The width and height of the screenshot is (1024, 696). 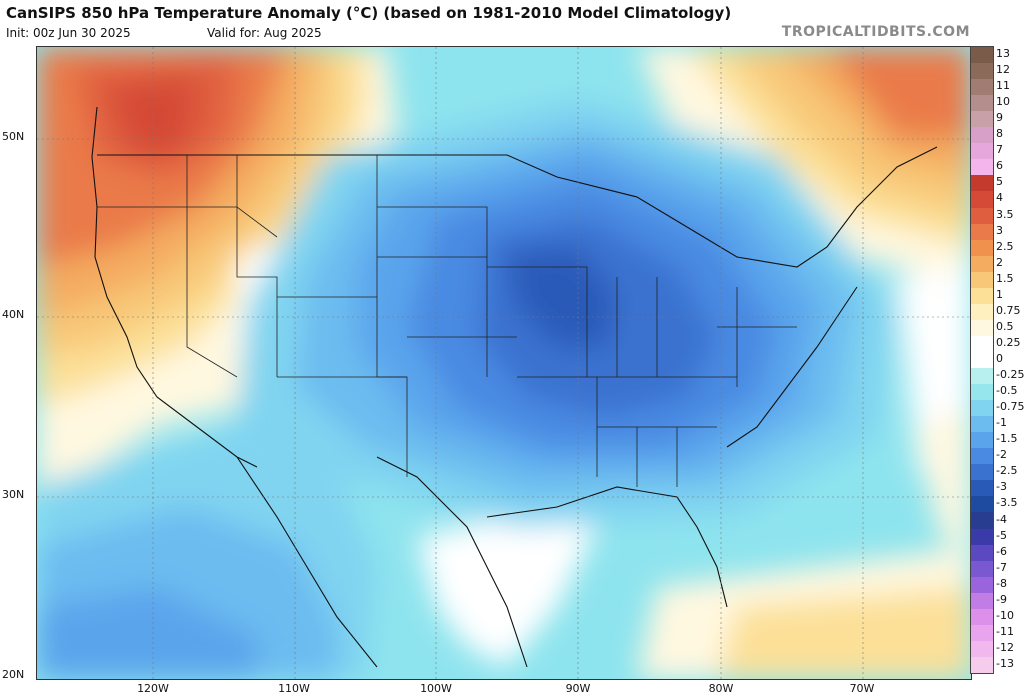 I want to click on lon-label-90w: 90W, so click(x=578, y=688).